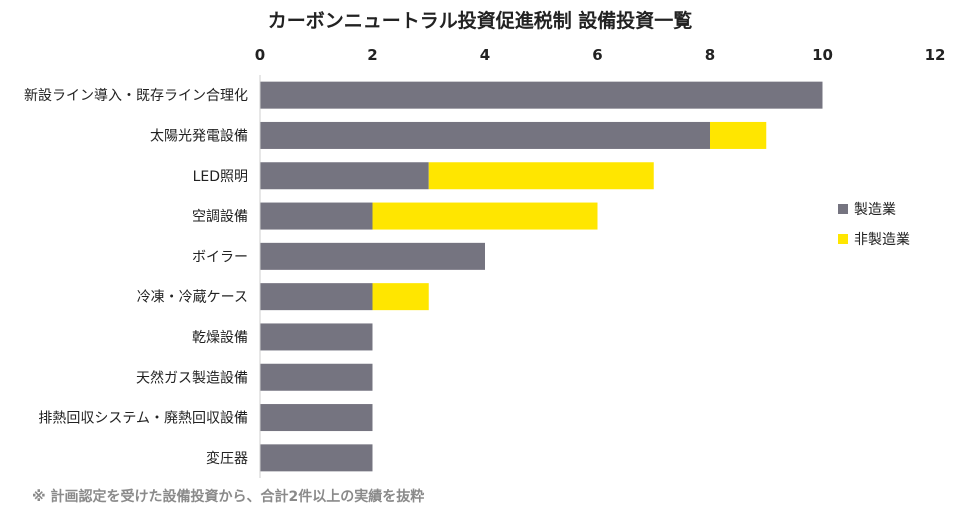 The height and width of the screenshot is (516, 960). Describe the element at coordinates (843, 209) in the screenshot. I see `legend-swatch-manufacturing` at that location.